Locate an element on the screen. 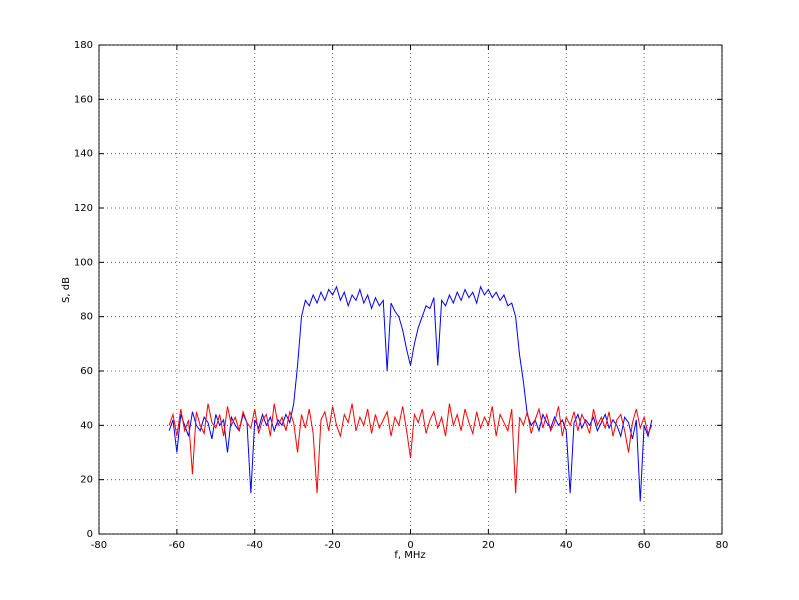  y-tick-label: 180 is located at coordinates (83, 45).